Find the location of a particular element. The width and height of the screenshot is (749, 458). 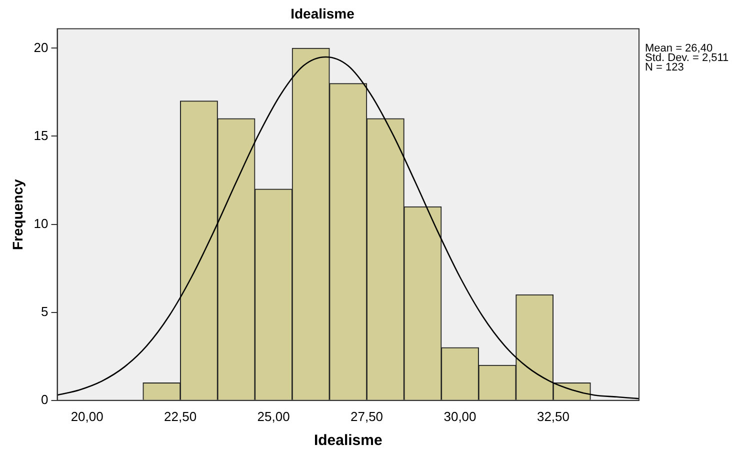

y-tick-label: 0 is located at coordinates (44, 399).